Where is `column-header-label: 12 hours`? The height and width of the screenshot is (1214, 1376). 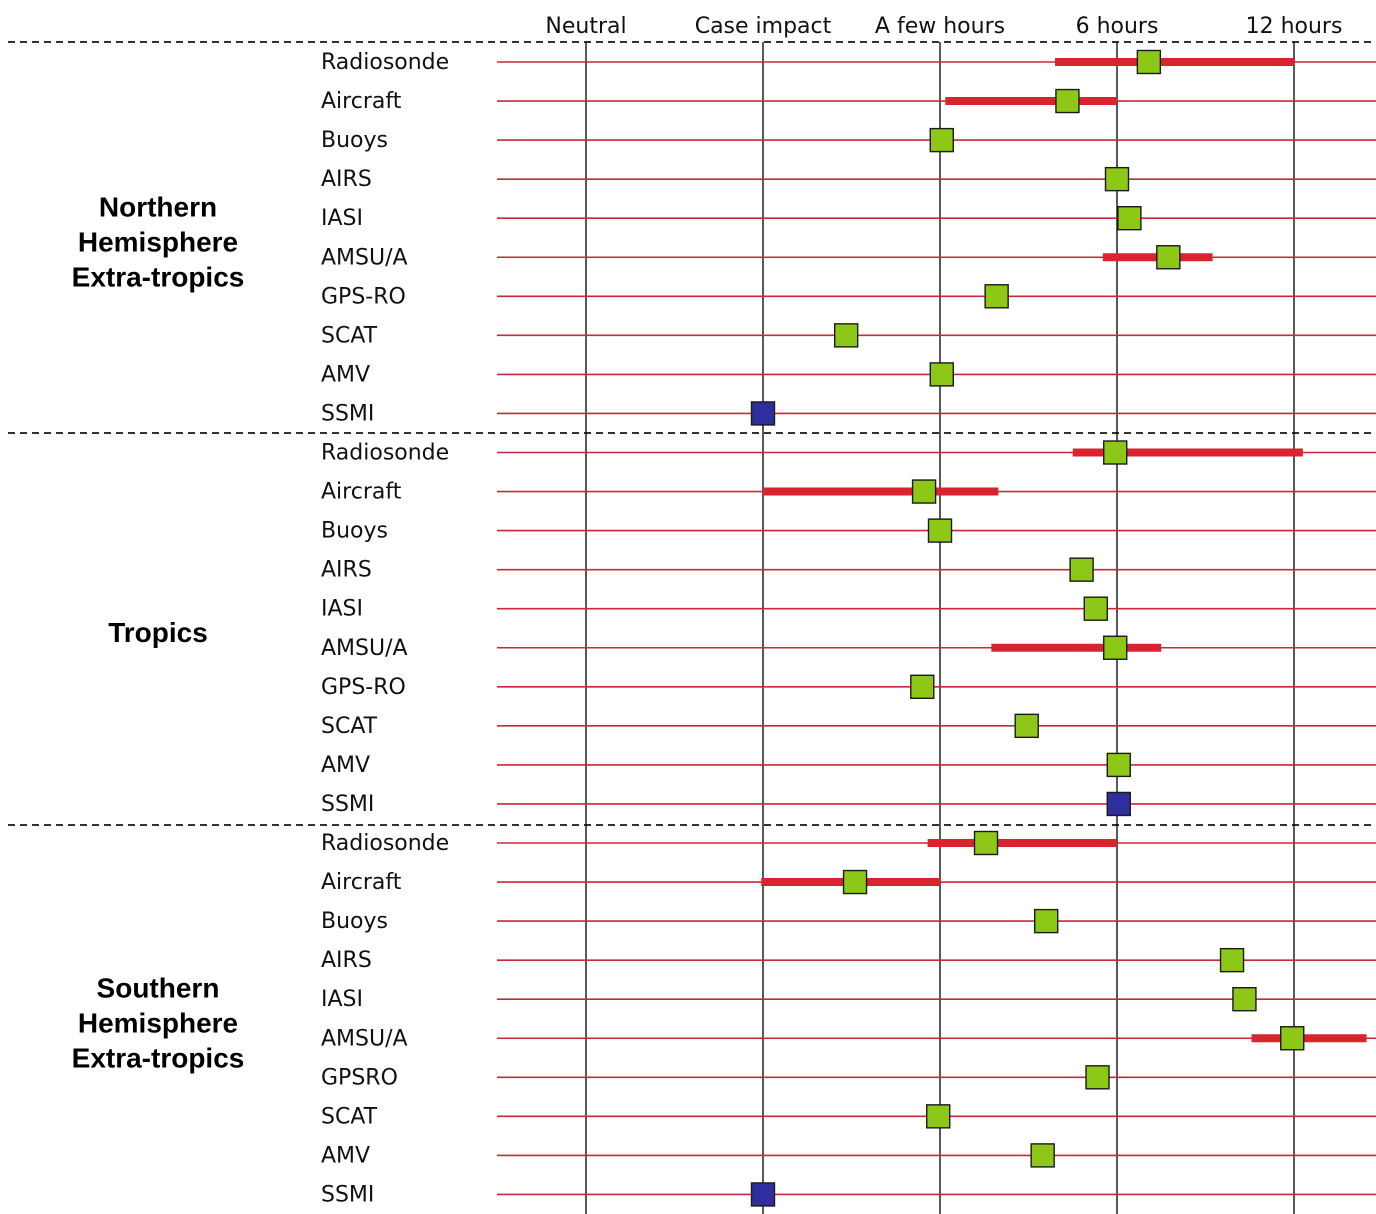 column-header-label: 12 hours is located at coordinates (1294, 26).